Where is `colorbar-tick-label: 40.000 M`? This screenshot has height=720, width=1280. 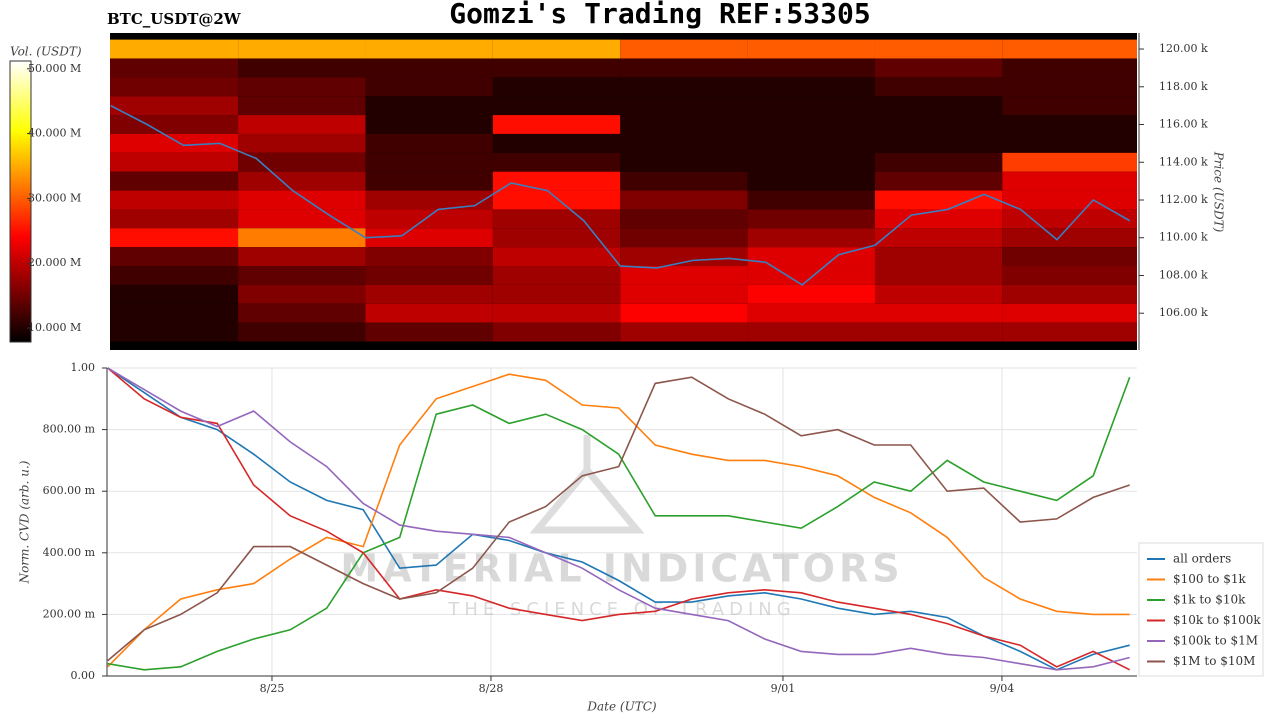 colorbar-tick-label: 40.000 M is located at coordinates (54, 133).